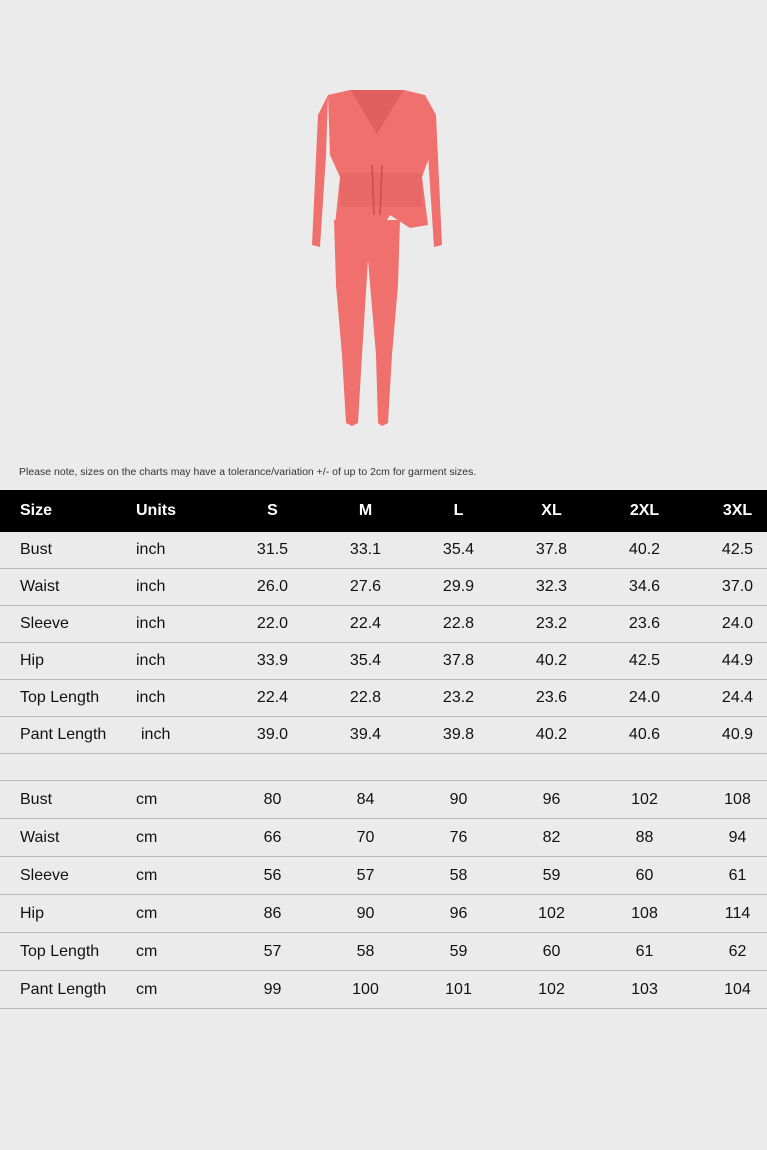  What do you see at coordinates (551, 837) in the screenshot?
I see `measurement-value: 82` at bounding box center [551, 837].